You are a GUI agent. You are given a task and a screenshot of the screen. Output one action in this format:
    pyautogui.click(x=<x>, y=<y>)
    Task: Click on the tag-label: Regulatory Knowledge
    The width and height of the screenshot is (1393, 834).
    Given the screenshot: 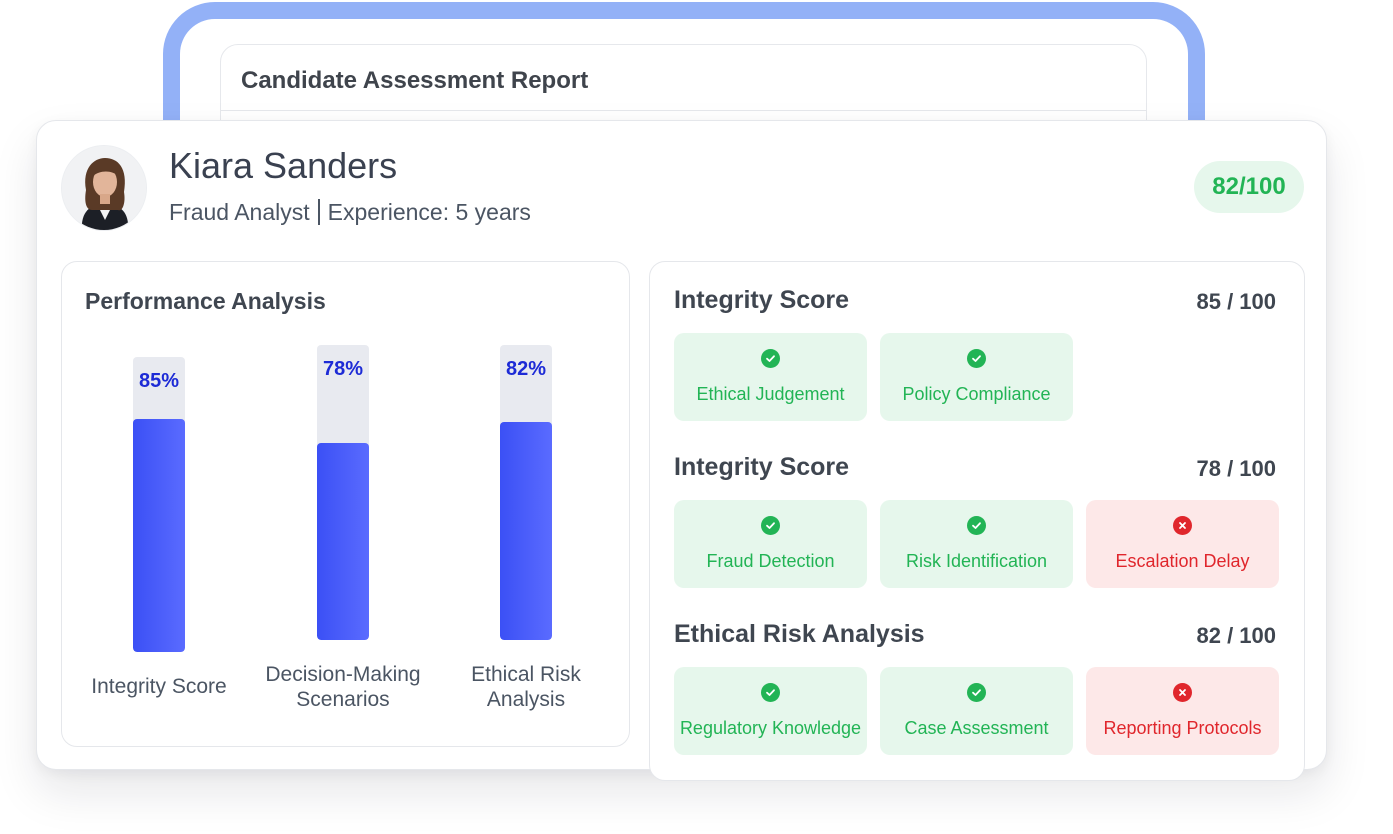 What is the action you would take?
    pyautogui.click(x=770, y=728)
    